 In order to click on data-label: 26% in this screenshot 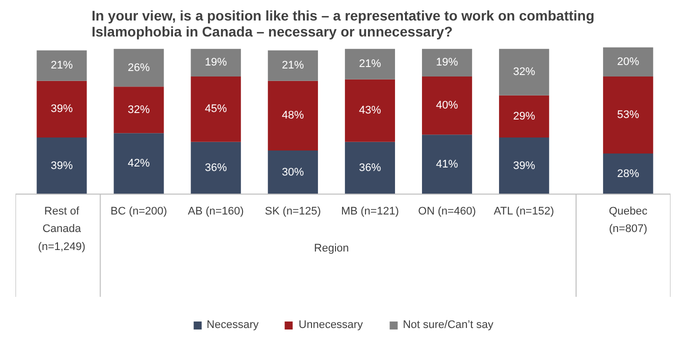, I will do `click(139, 68)`.